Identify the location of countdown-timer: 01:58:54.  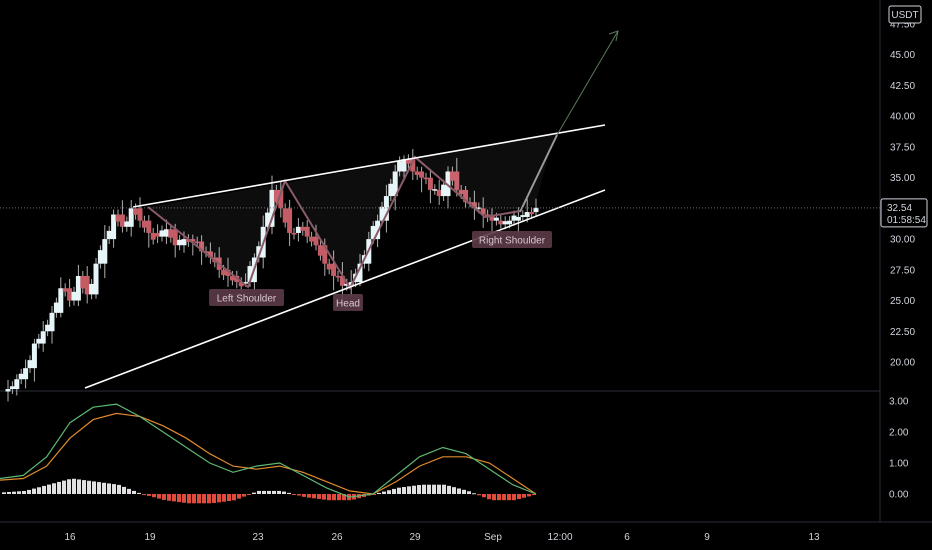
(906, 220).